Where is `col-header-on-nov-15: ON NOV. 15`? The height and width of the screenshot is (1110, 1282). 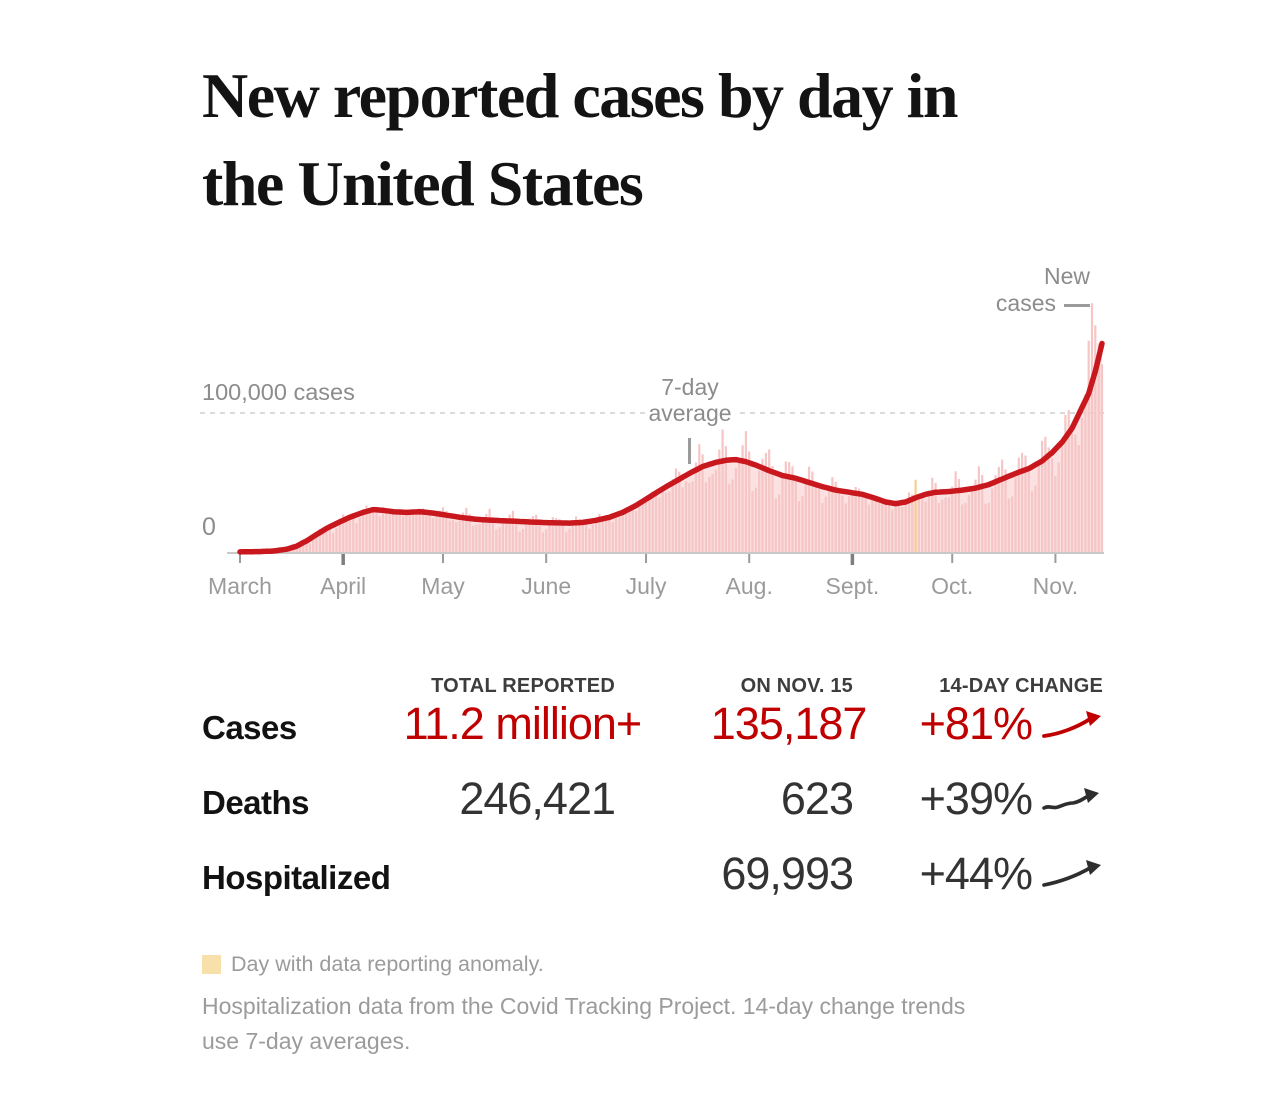 col-header-on-nov-15: ON NOV. 15 is located at coordinates (796, 686).